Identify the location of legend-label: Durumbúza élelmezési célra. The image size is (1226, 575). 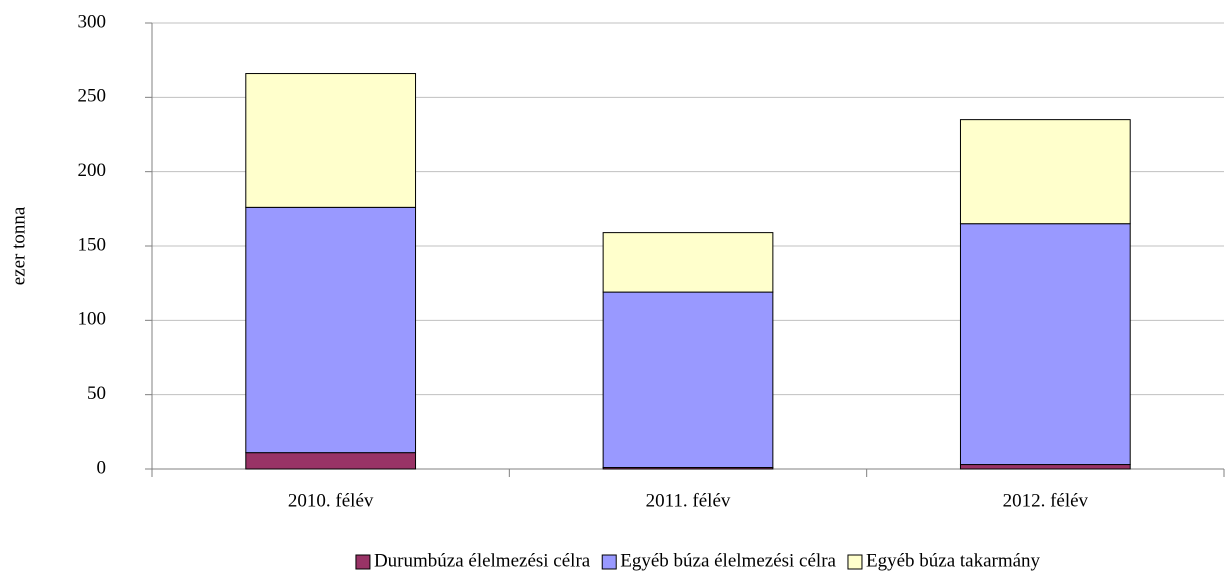
(482, 560).